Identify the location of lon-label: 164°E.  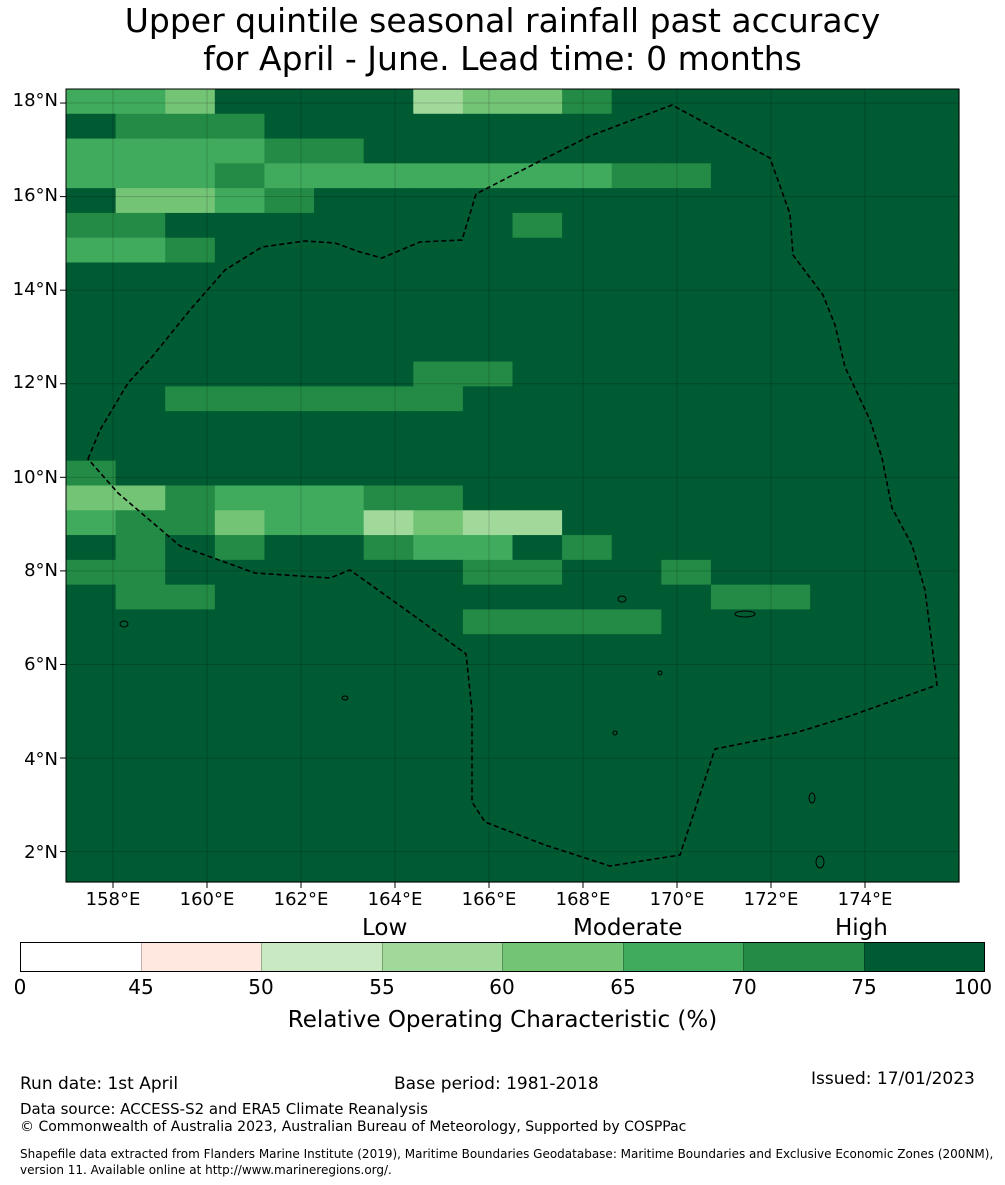
(395, 899).